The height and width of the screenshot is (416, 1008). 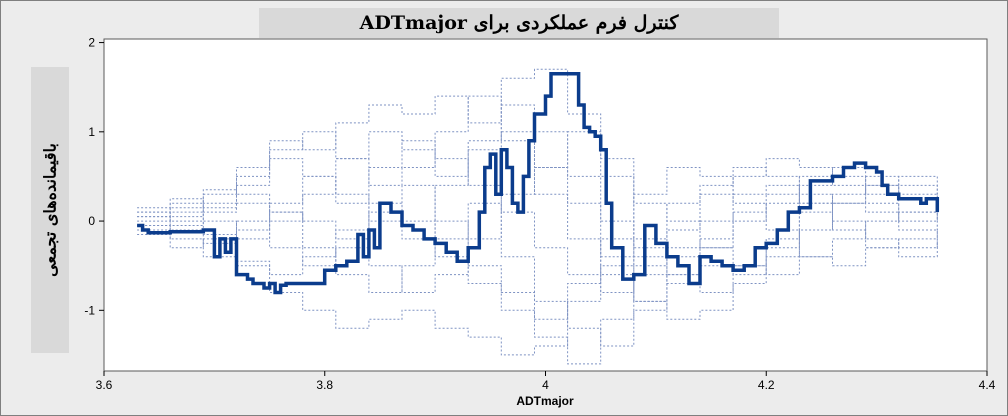 What do you see at coordinates (324, 385) in the screenshot?
I see `x-tick-label: 3.8` at bounding box center [324, 385].